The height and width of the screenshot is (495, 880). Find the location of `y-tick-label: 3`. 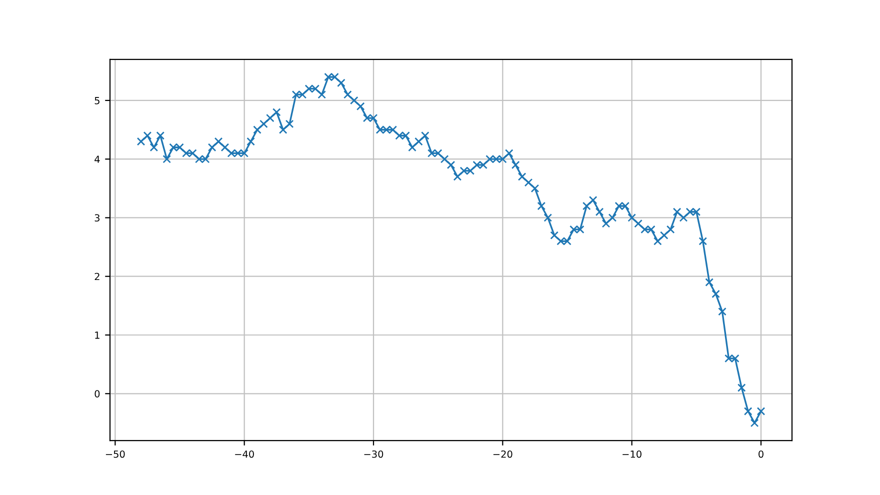

y-tick-label: 3 is located at coordinates (97, 218).